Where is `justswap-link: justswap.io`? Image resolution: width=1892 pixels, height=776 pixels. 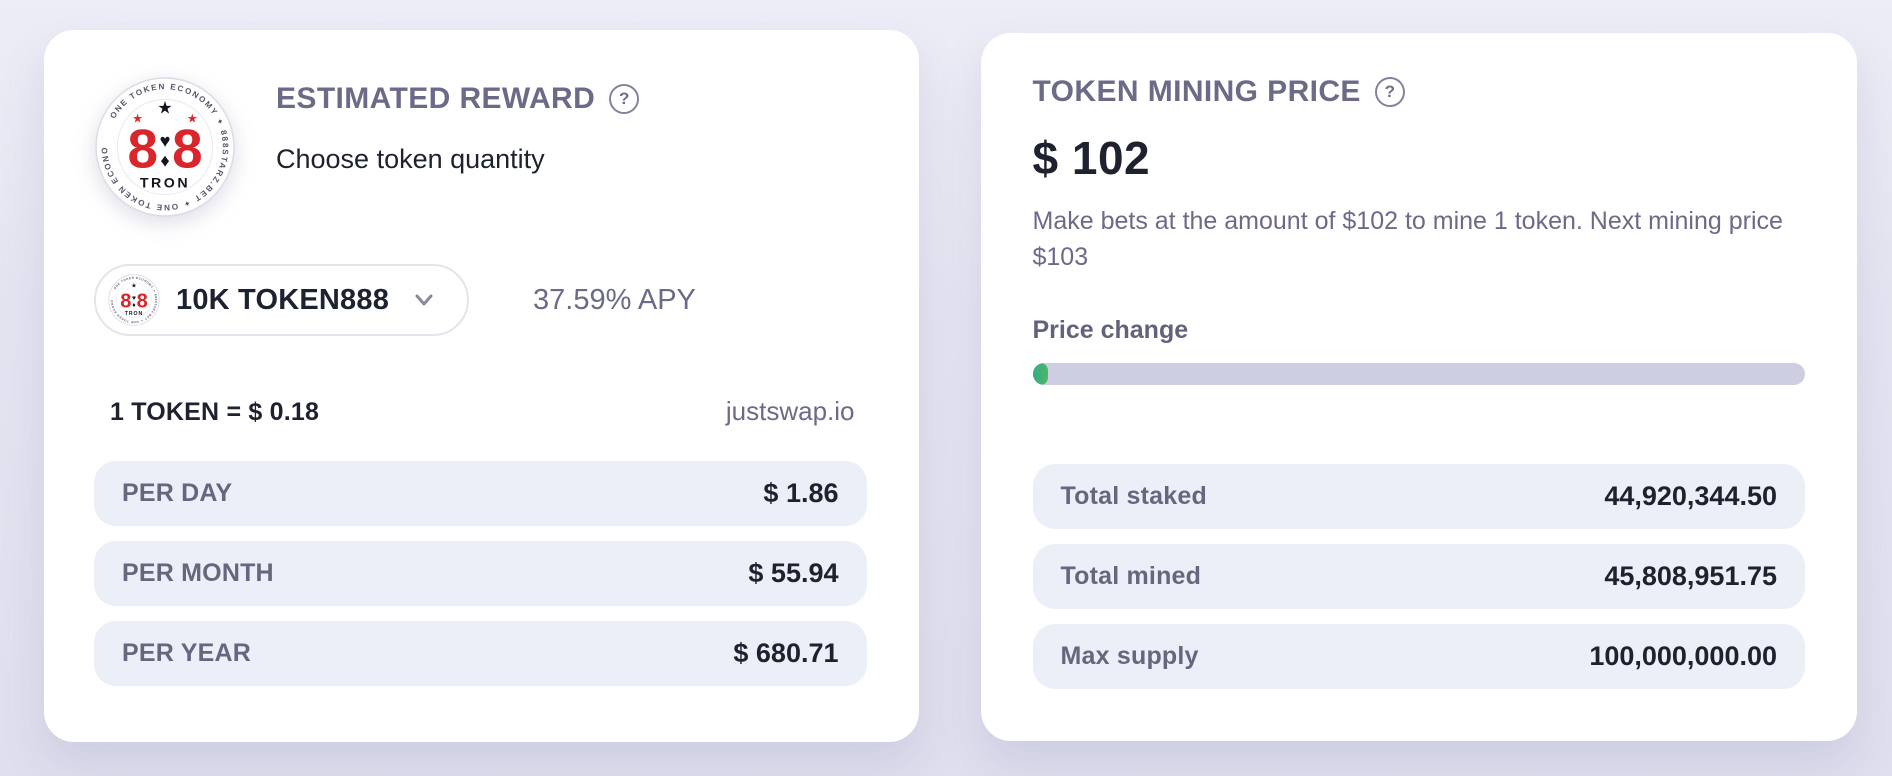 justswap-link: justswap.io is located at coordinates (790, 411).